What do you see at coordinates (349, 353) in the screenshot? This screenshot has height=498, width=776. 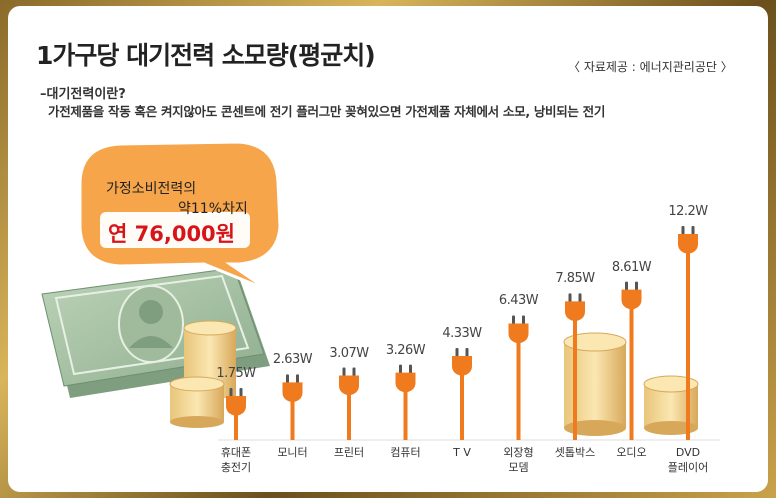 I see `value-label: 3.07W` at bounding box center [349, 353].